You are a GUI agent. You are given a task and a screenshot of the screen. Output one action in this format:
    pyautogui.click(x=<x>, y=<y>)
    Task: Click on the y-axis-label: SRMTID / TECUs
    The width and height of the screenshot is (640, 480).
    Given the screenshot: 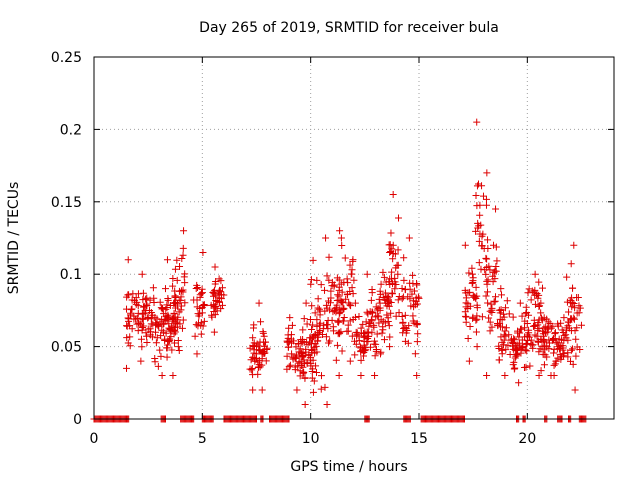 What is the action you would take?
    pyautogui.click(x=14, y=238)
    